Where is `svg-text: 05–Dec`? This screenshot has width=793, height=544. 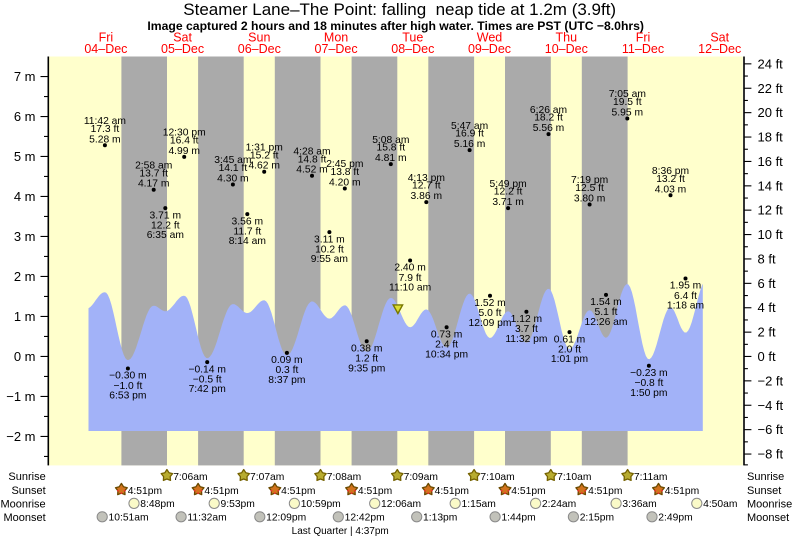 svg-text: 05–Dec is located at coordinates (182, 49).